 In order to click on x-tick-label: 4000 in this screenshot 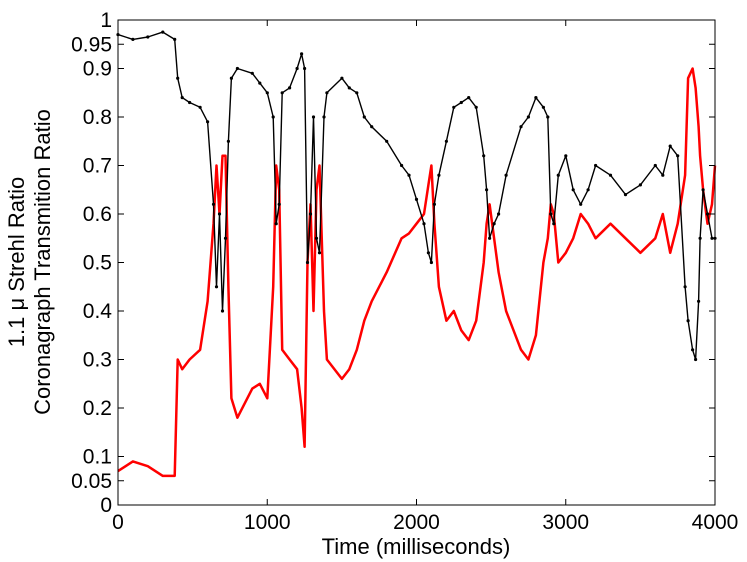, I will do `click(715, 522)`.